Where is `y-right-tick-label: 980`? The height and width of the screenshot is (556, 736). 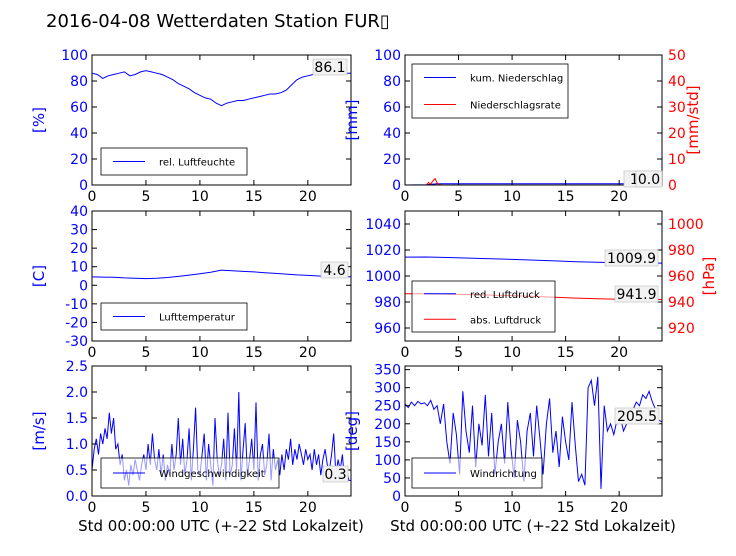 y-right-tick-label: 980 is located at coordinates (681, 251).